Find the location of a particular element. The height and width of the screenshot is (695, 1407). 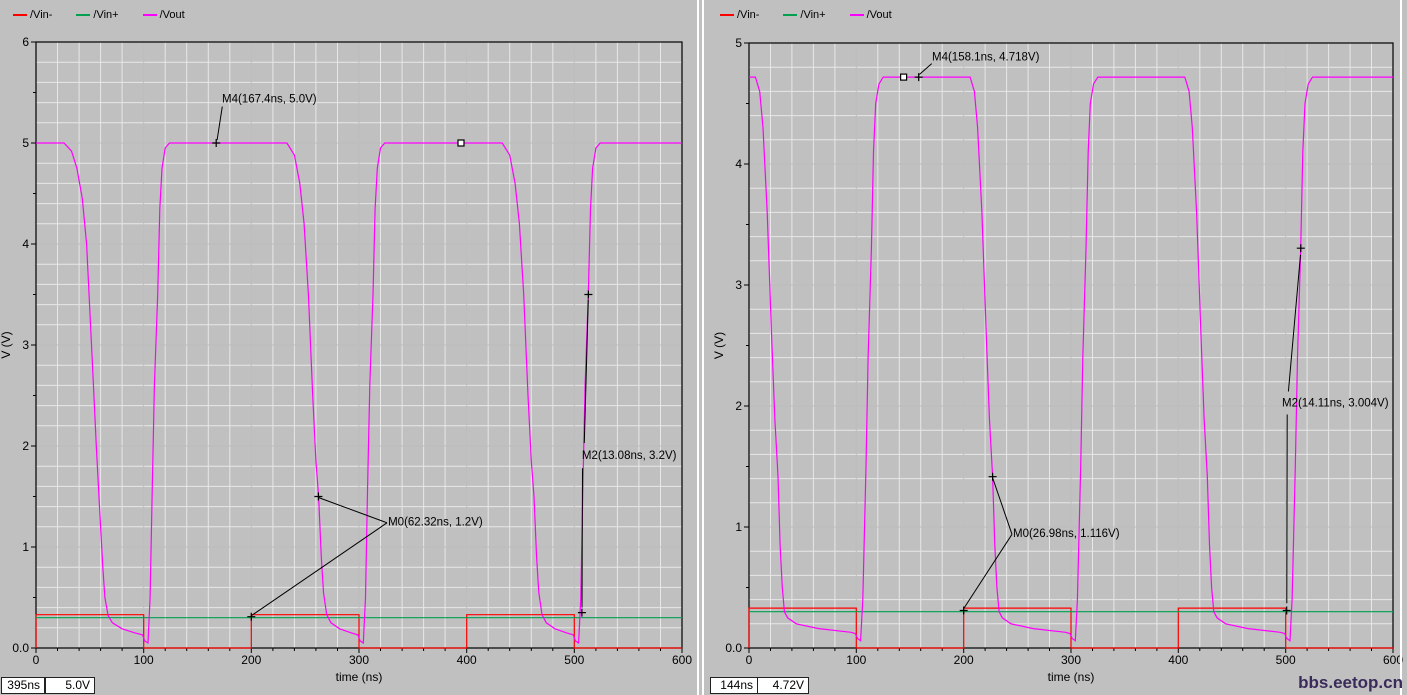

marker-label-M0: M0(62.32ns, 1.2V) is located at coordinates (435, 523).